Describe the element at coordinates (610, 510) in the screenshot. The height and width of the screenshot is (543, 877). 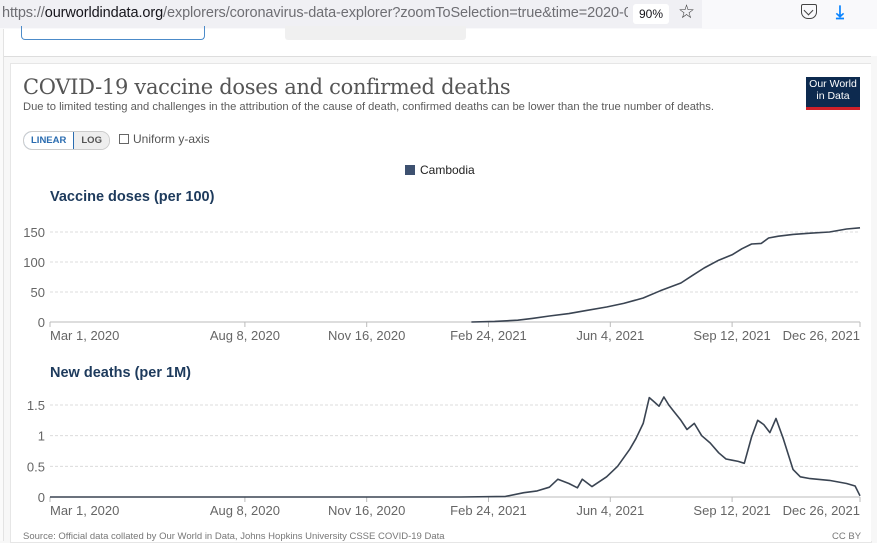
I see `deaths-xtick-label: Jun 4, 2021` at that location.